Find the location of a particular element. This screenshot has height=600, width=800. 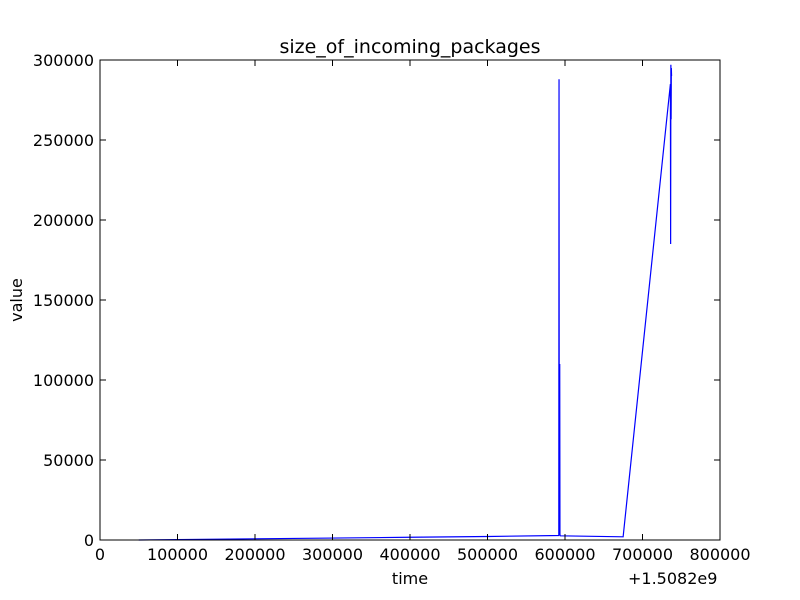

x-tick-label: 500000 is located at coordinates (487, 554).